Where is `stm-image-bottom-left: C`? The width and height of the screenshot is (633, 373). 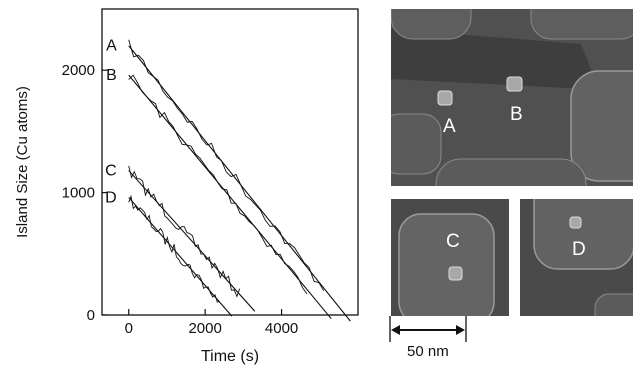
stm-image-bottom-left: C is located at coordinates (450, 257).